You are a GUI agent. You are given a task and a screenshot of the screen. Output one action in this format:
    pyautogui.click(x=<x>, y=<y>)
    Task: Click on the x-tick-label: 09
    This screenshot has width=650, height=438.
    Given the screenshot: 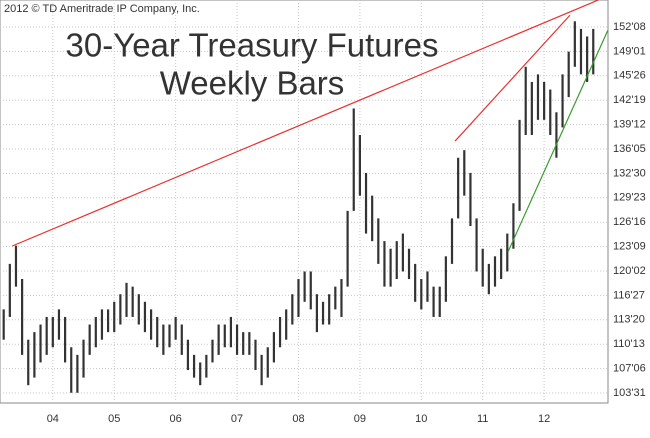 What is the action you would take?
    pyautogui.click(x=360, y=419)
    